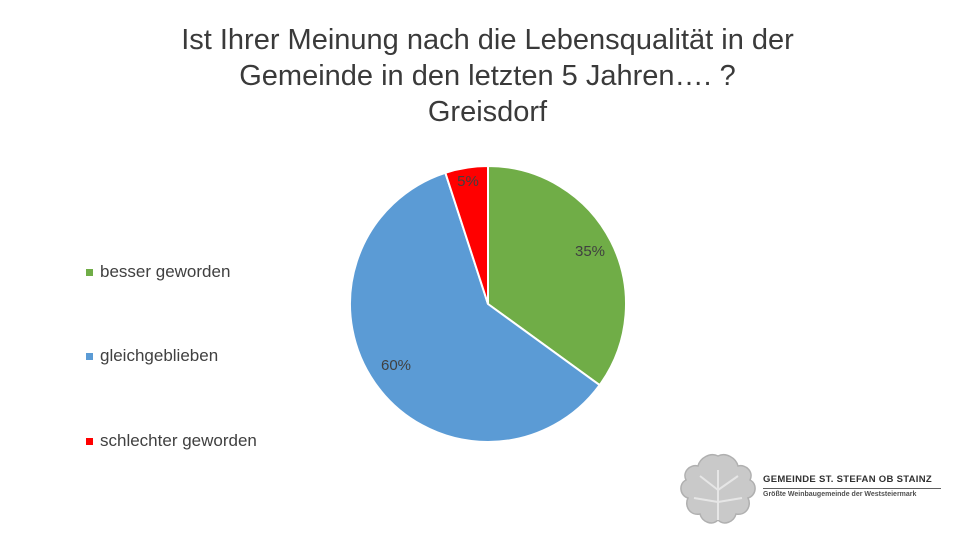 Image resolution: width=960 pixels, height=540 pixels. Describe the element at coordinates (468, 181) in the screenshot. I see `data-label-2: 5%` at that location.